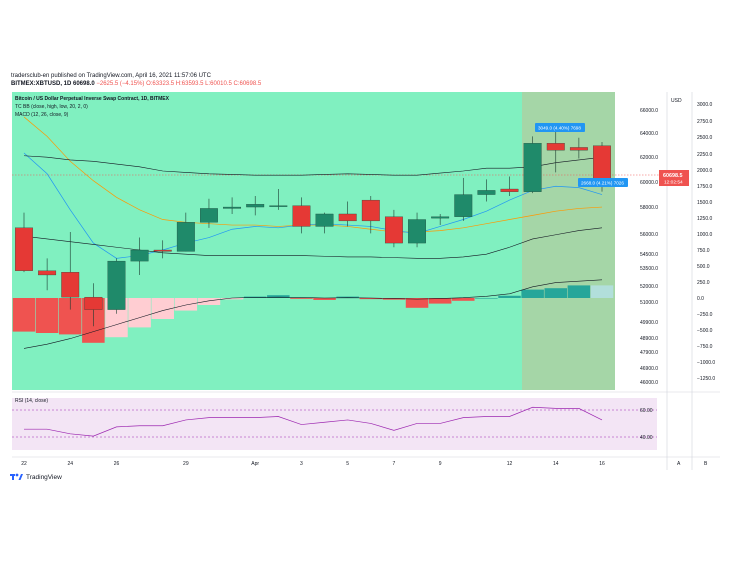 This screenshot has height=563, width=731. Describe the element at coordinates (313, 165) in the screenshot. I see `bb-upper-line` at that location.